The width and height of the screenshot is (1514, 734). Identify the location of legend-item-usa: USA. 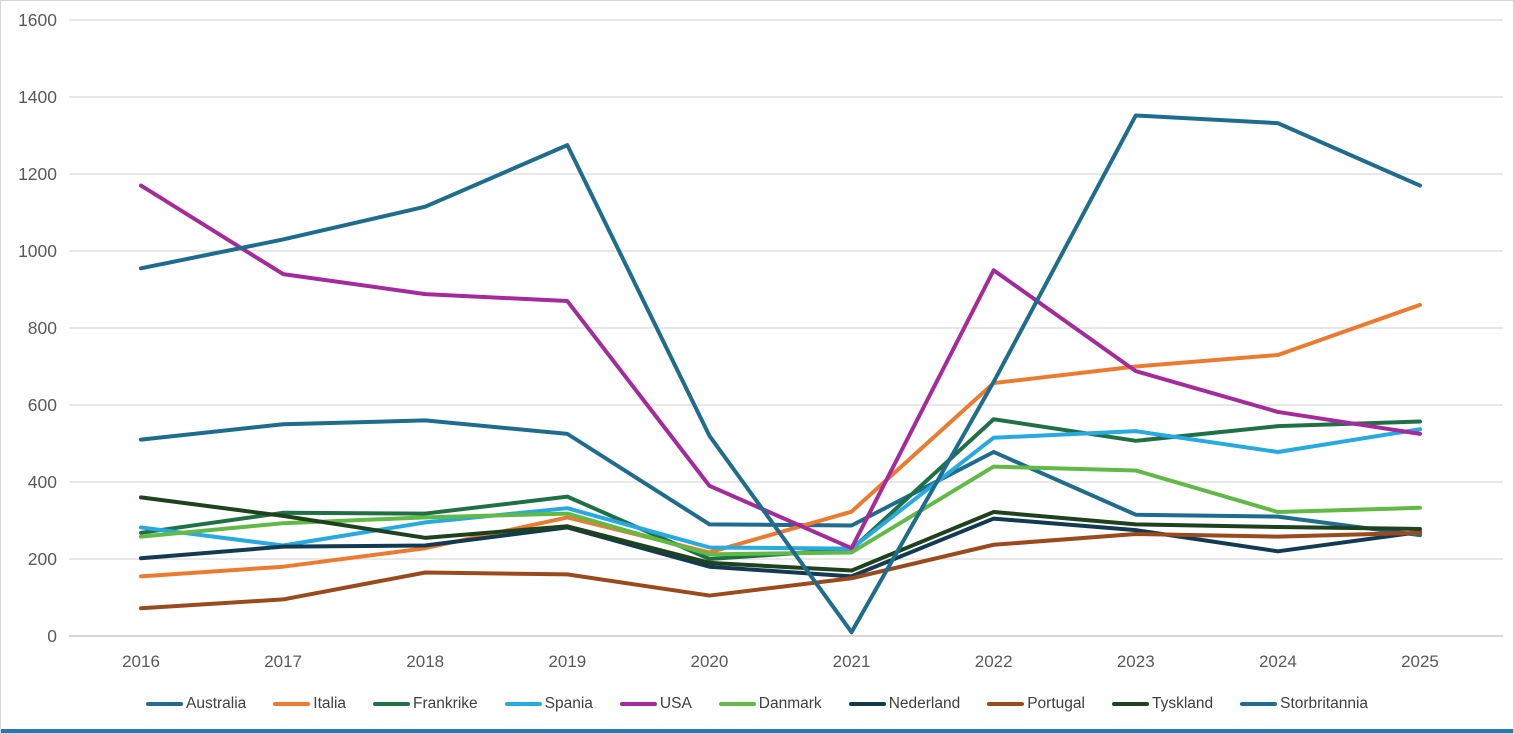
(655, 704).